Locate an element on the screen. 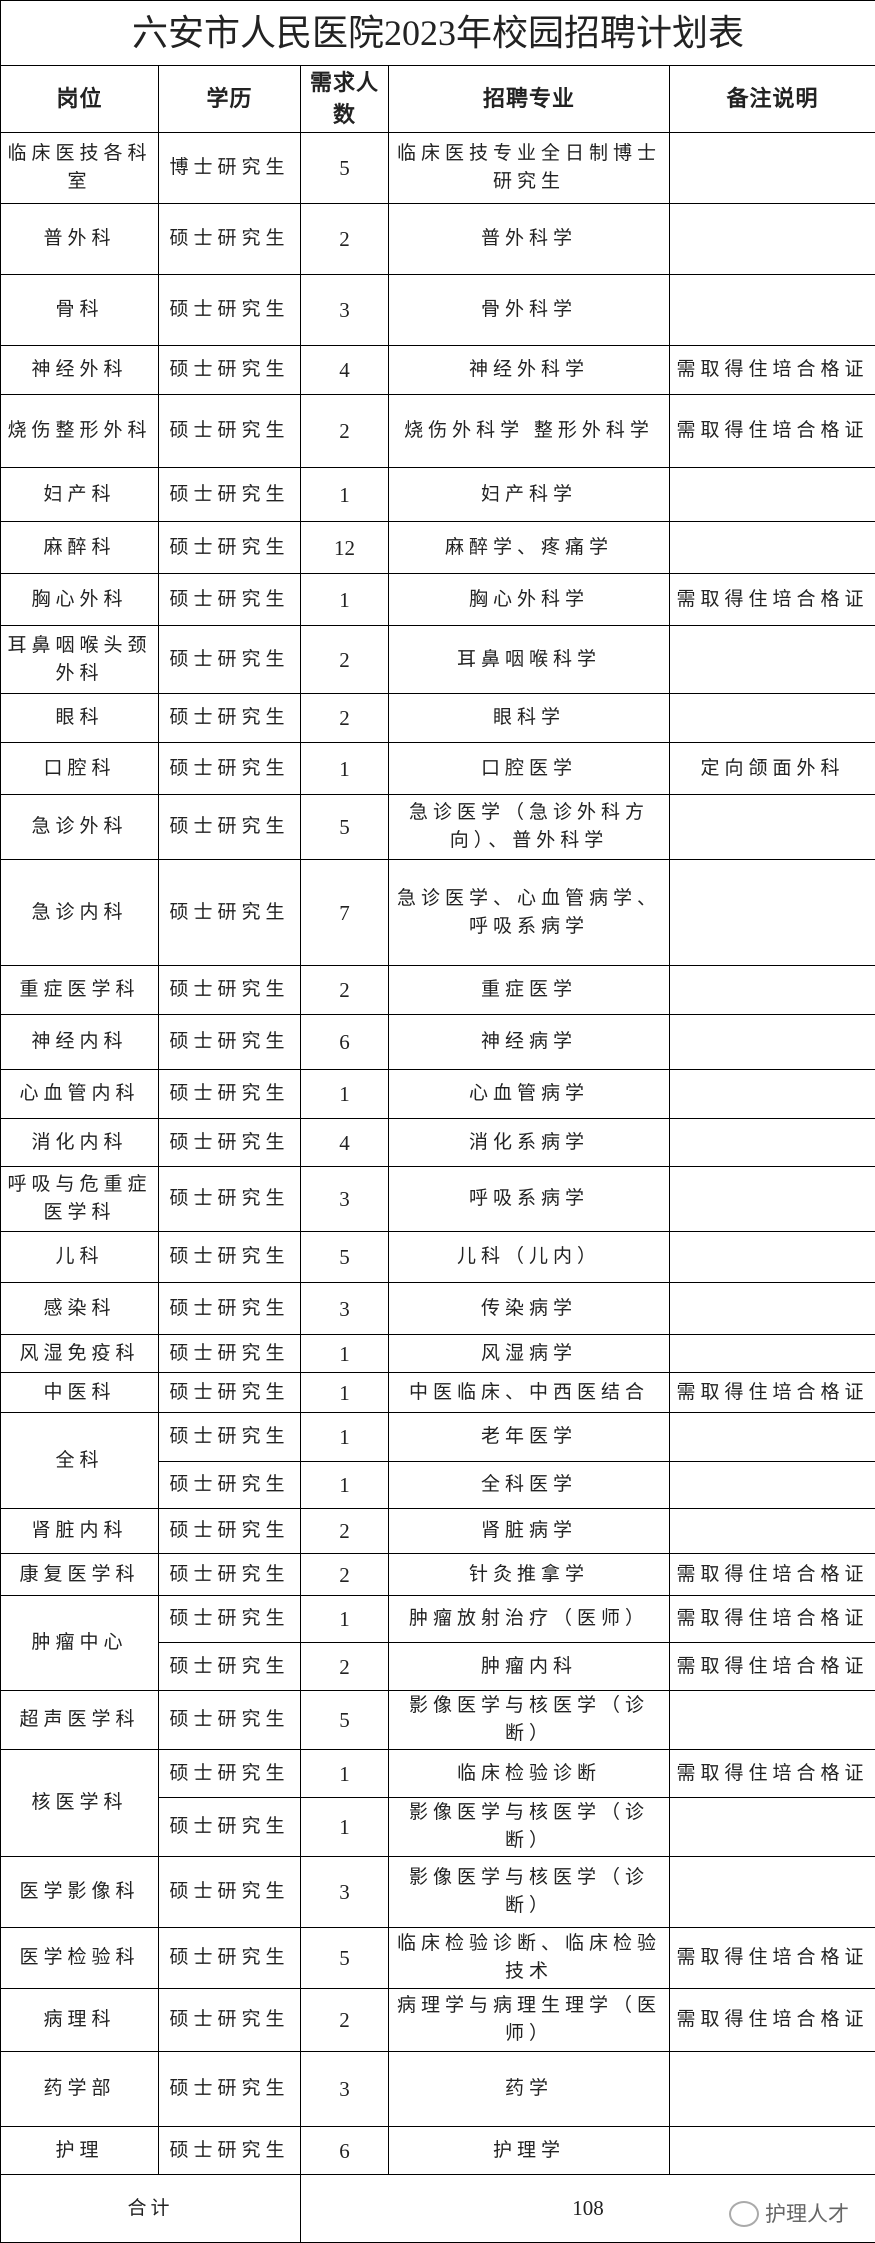 The height and width of the screenshot is (2243, 875). major-cell: 全科医学 is located at coordinates (529, 1485).